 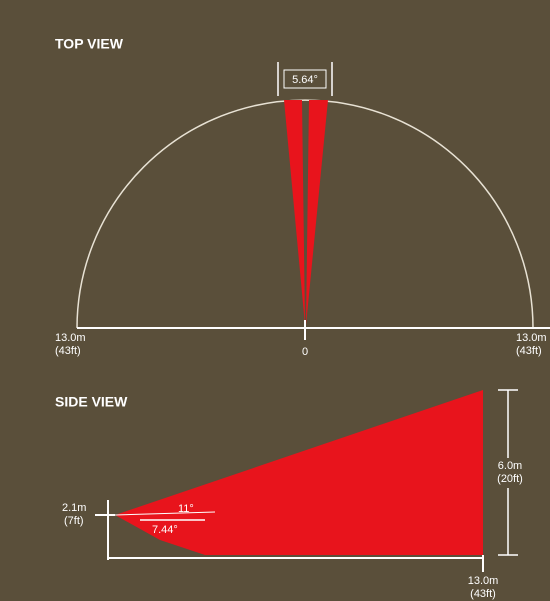 What do you see at coordinates (529, 351) in the screenshot?
I see `right-imperial: (43ft)` at bounding box center [529, 351].